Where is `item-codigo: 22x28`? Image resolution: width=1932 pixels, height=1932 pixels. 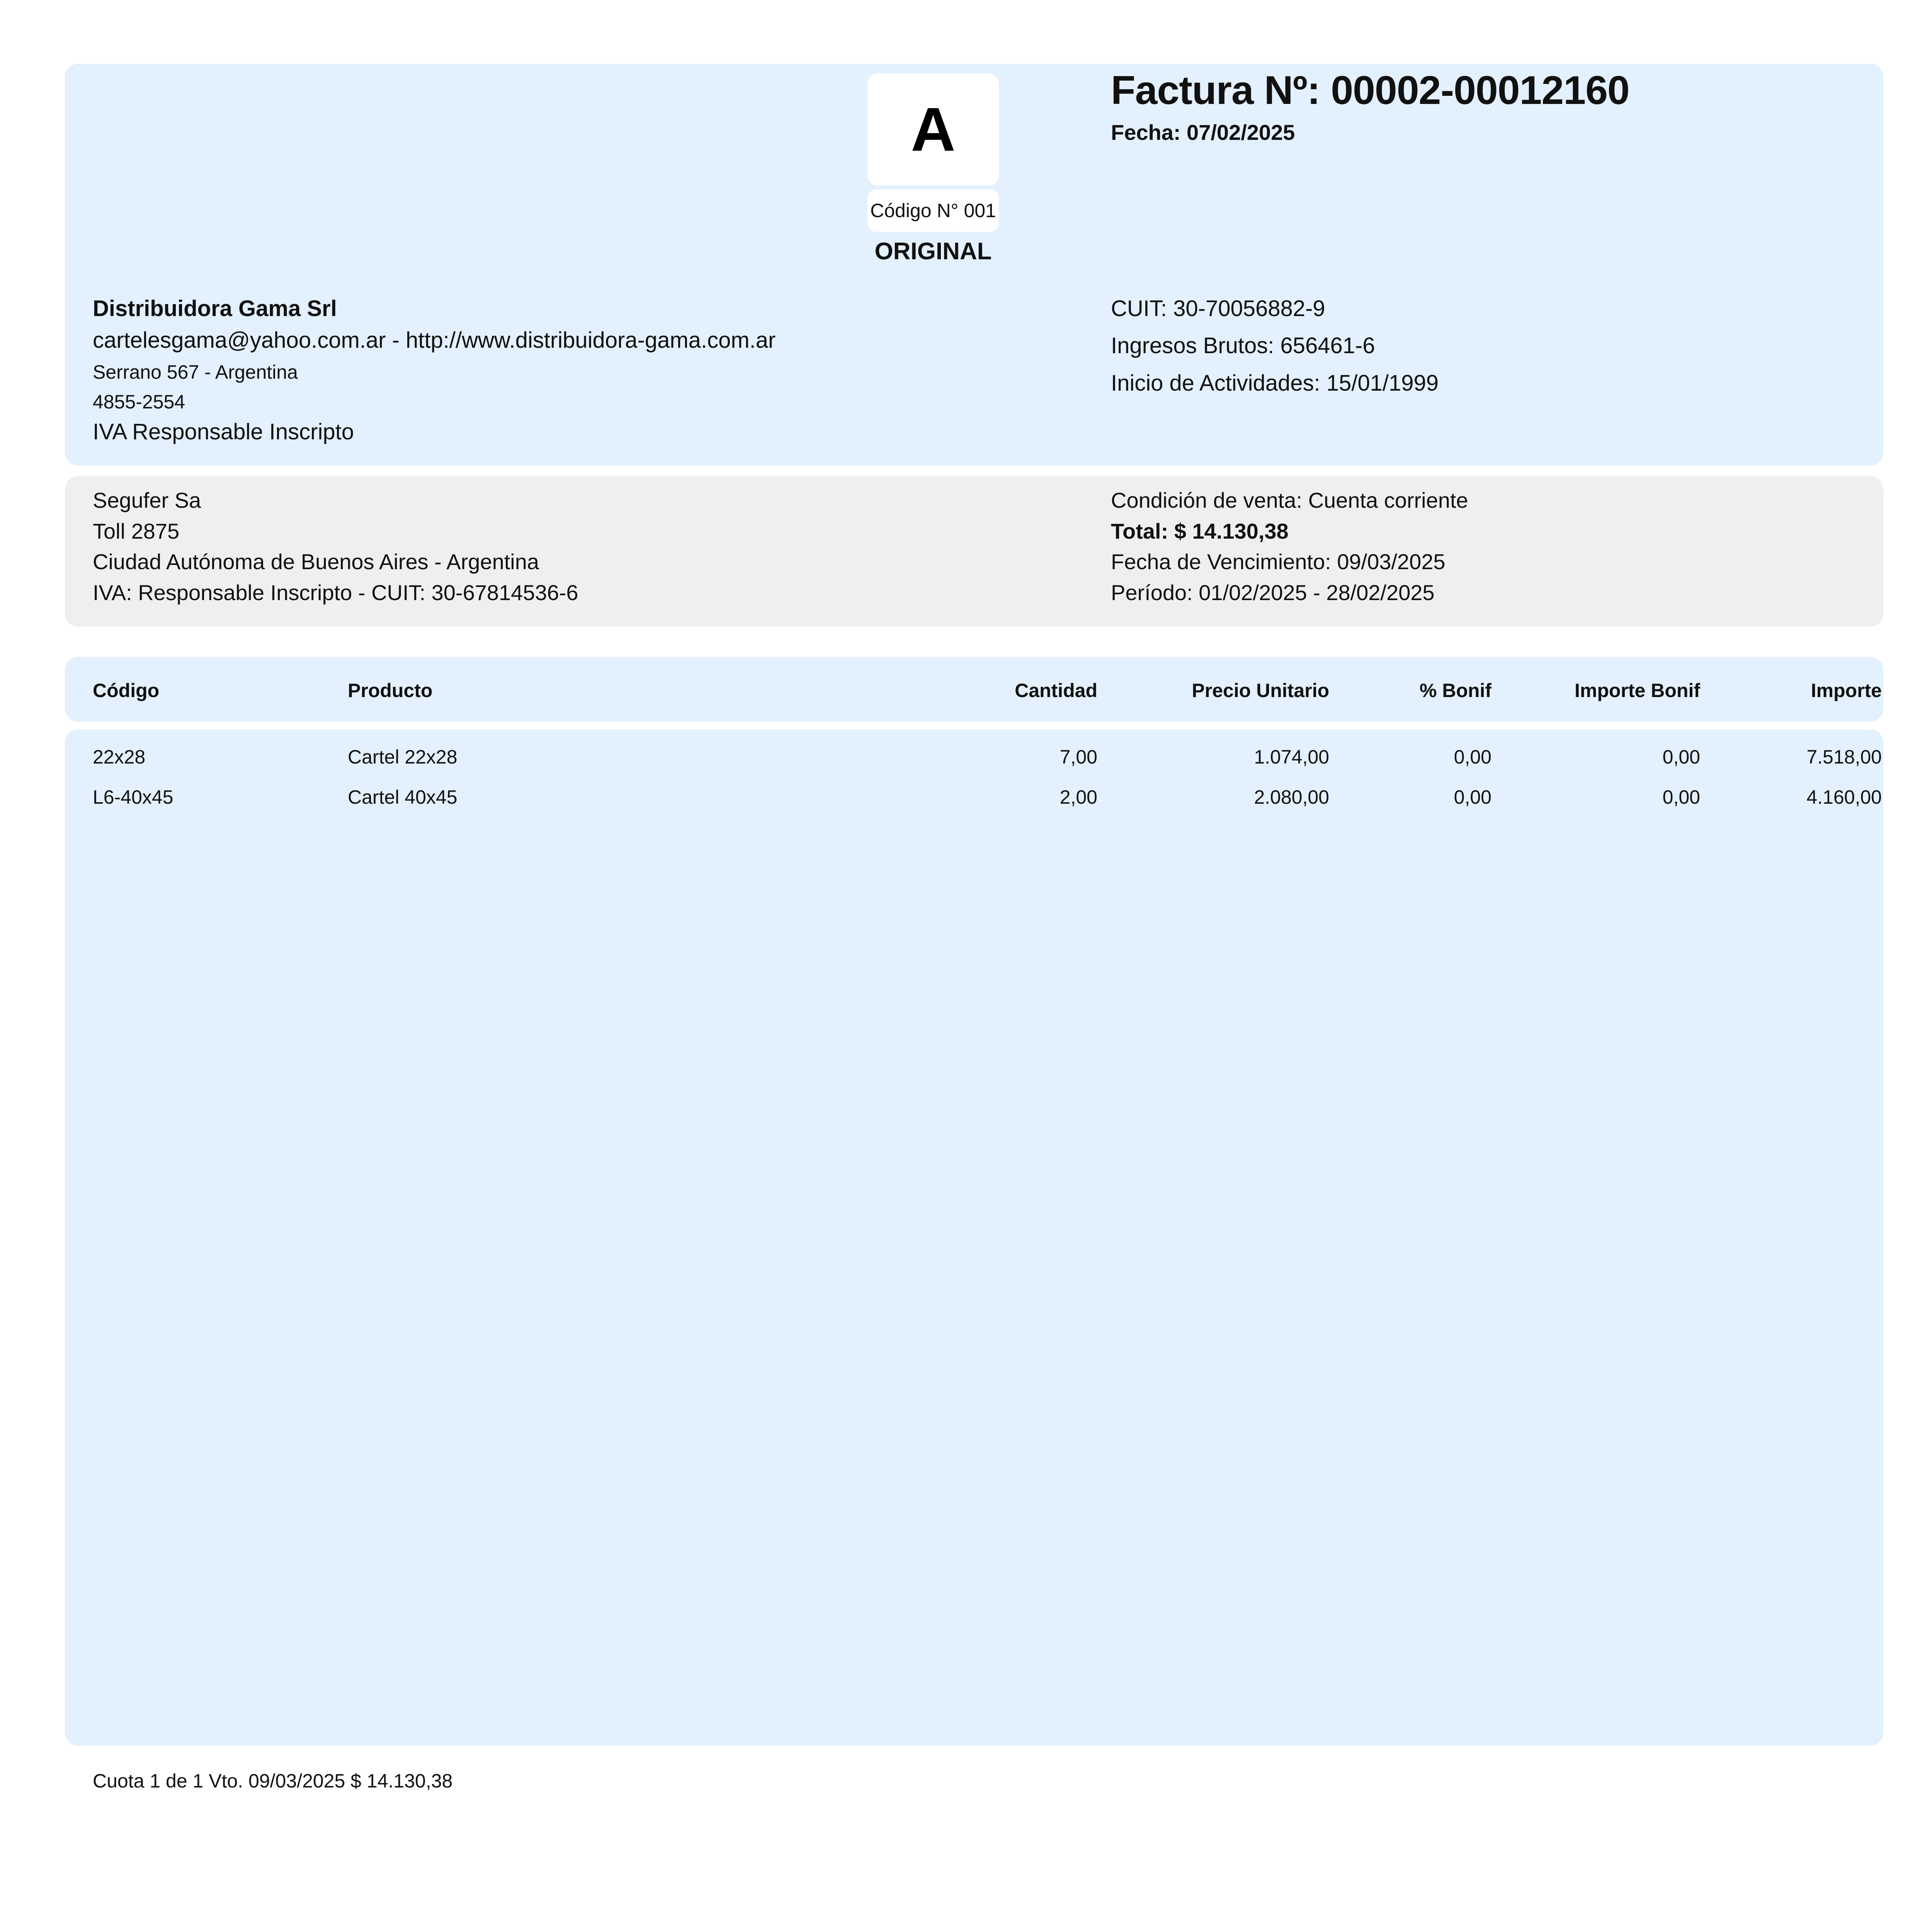 item-codigo: 22x28 is located at coordinates (120, 757).